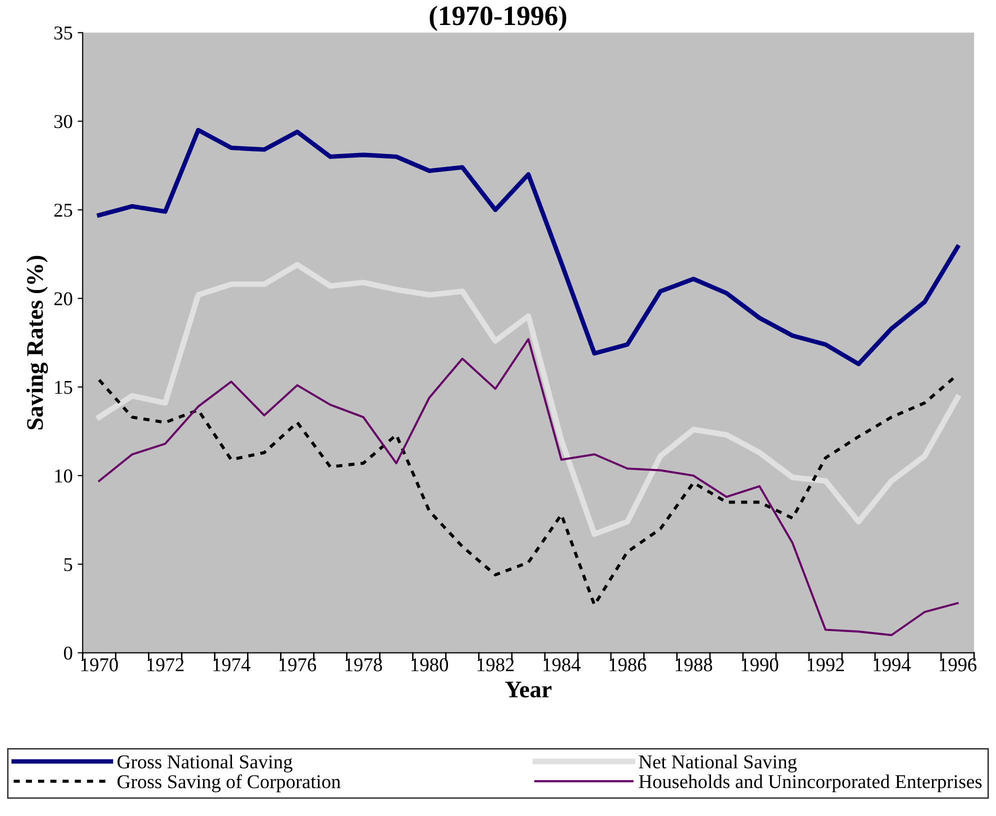  What do you see at coordinates (229, 783) in the screenshot?
I see `legend-label: Gross Saving of Corporation` at bounding box center [229, 783].